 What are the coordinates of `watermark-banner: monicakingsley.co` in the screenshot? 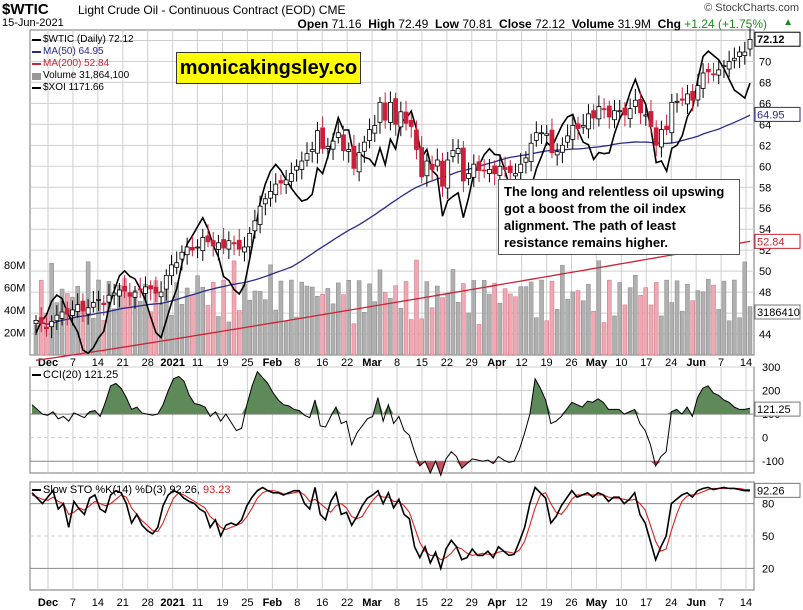 It's located at (268, 68).